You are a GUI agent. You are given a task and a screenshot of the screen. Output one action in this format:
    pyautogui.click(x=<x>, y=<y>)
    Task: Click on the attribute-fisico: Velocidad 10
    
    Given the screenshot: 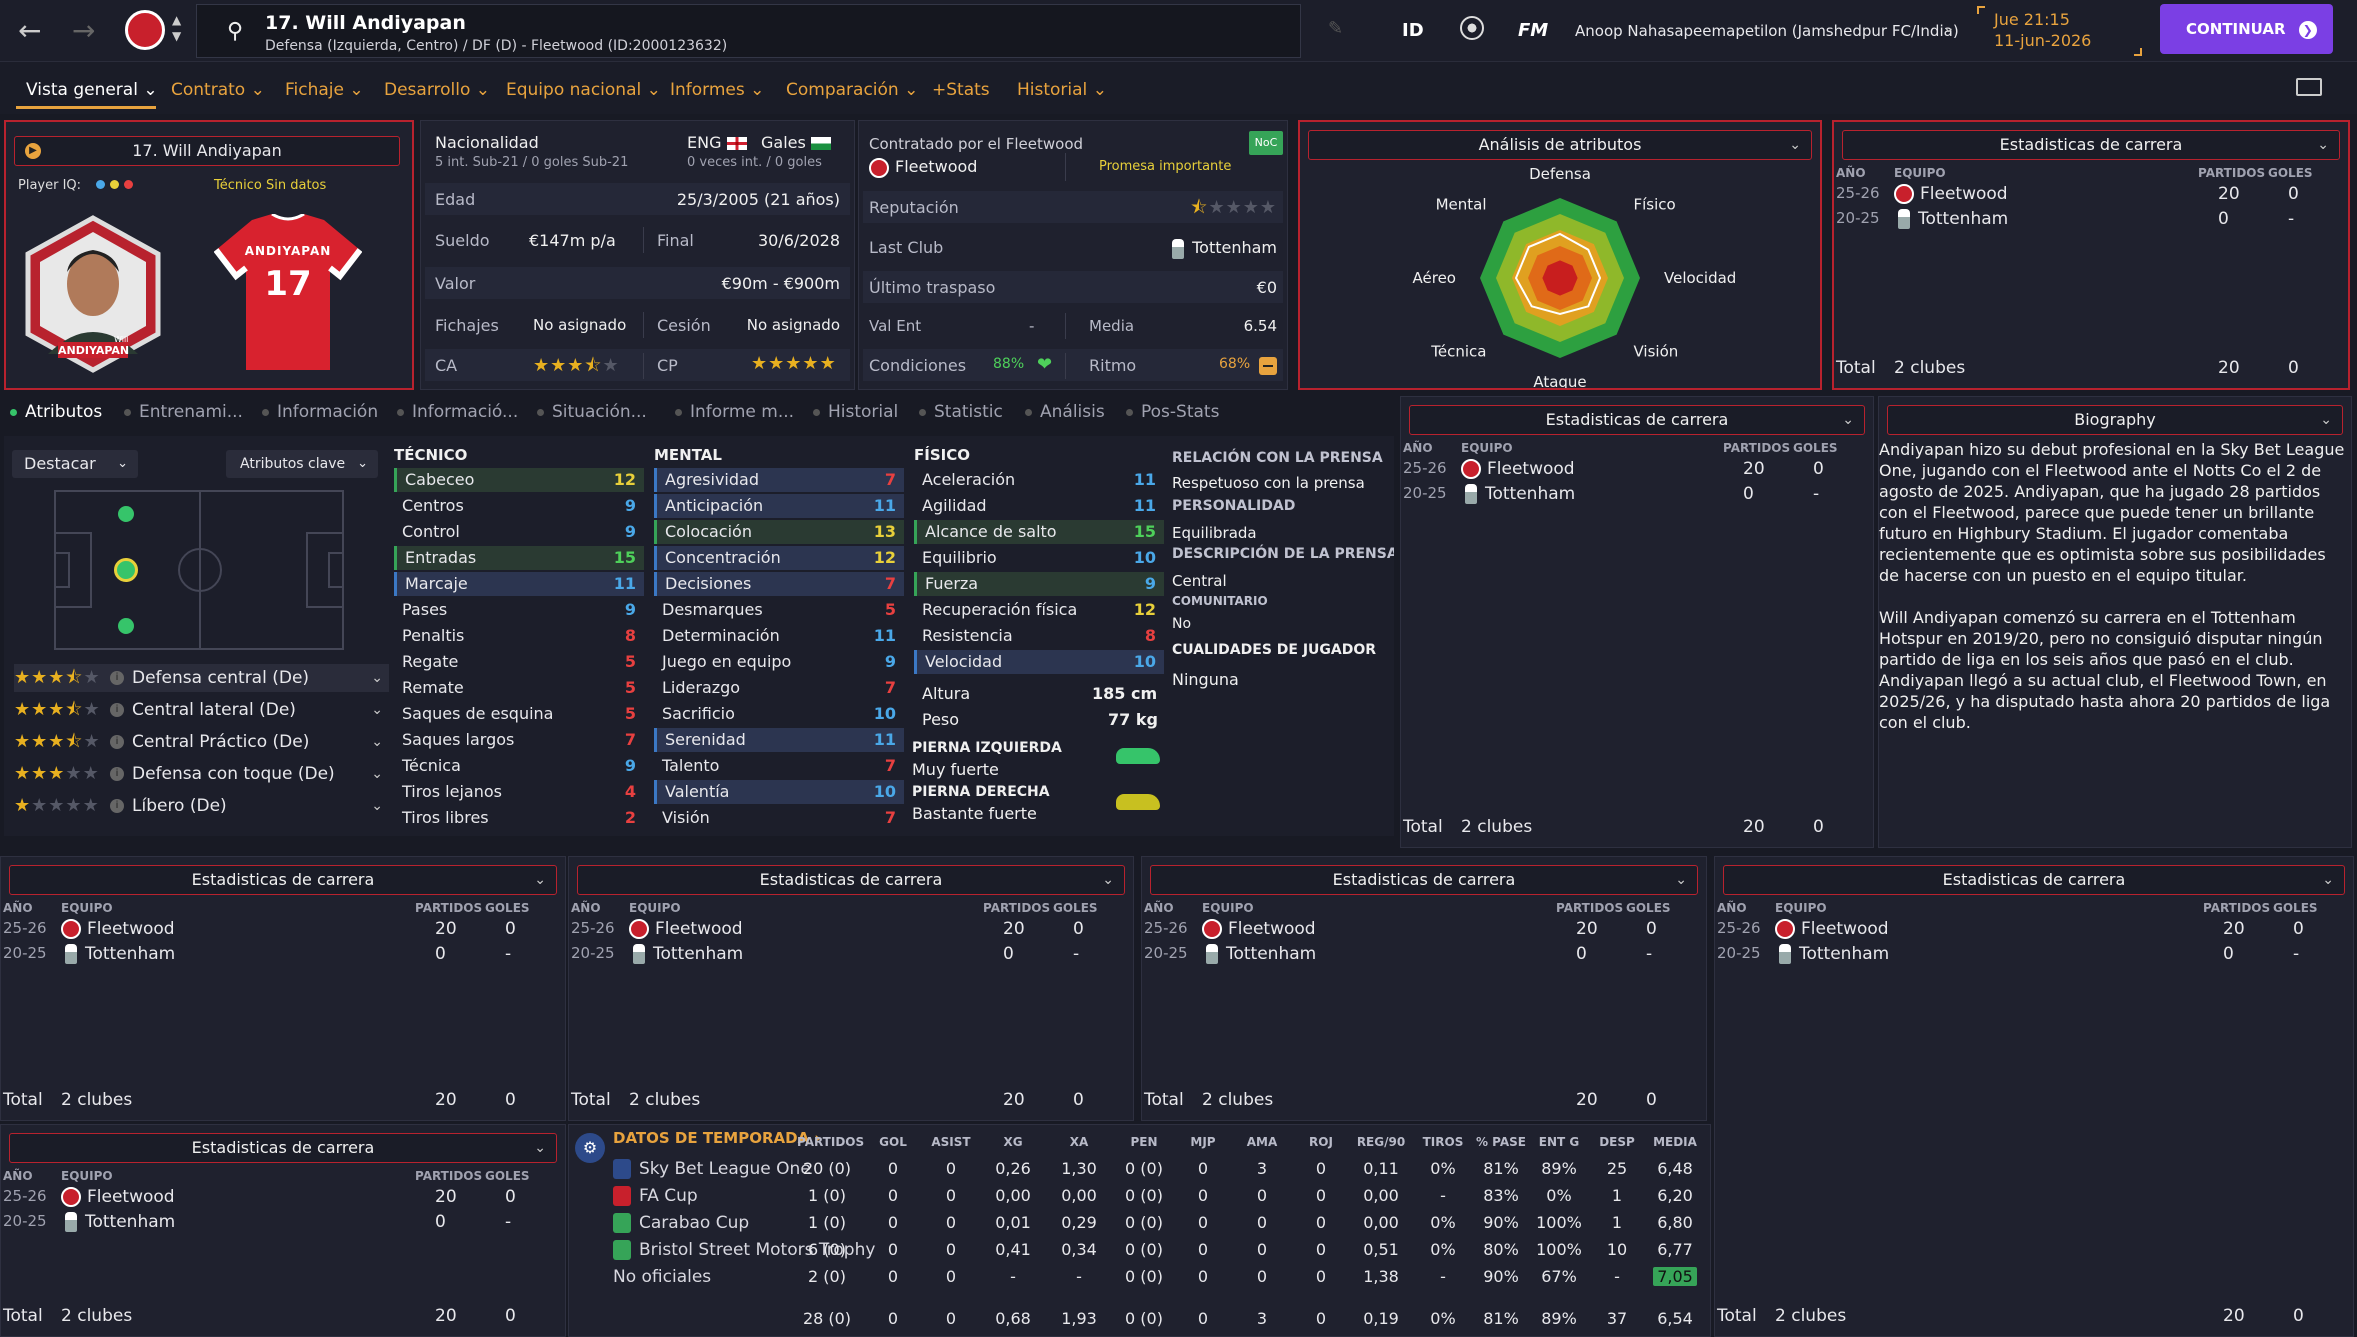 What is the action you would take?
    pyautogui.click(x=1039, y=662)
    